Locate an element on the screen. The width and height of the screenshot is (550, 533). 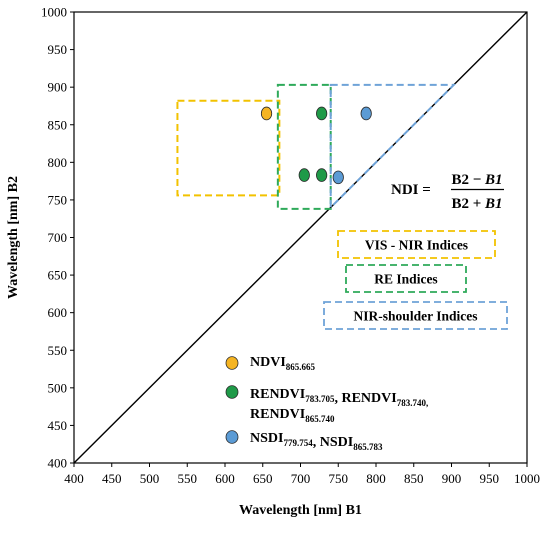
region-label-box-nir is located at coordinates (415, 315).